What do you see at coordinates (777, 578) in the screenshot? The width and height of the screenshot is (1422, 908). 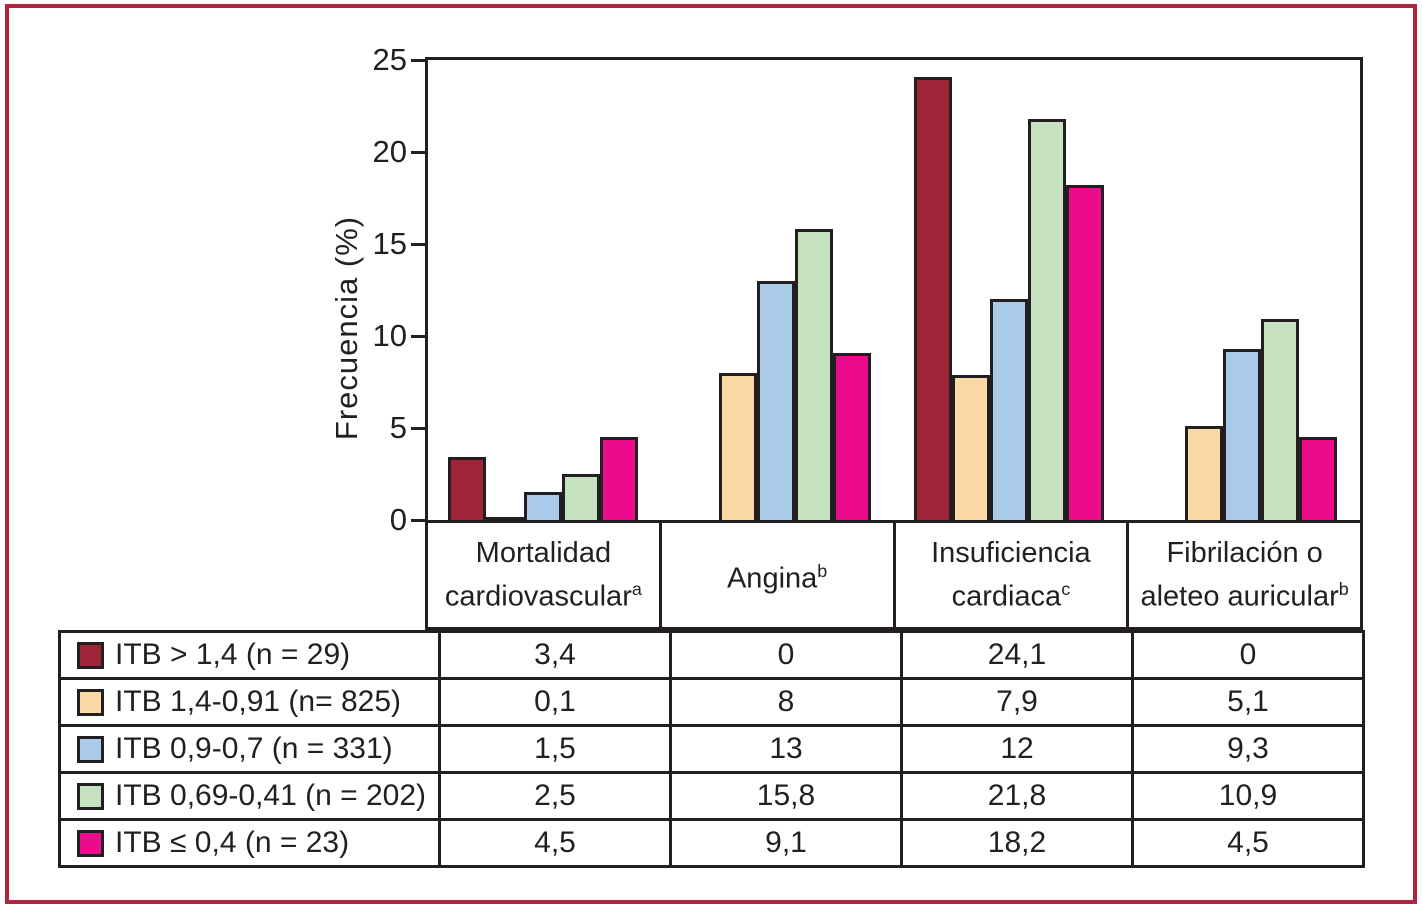 I see `category-header-line: Anginab` at bounding box center [777, 578].